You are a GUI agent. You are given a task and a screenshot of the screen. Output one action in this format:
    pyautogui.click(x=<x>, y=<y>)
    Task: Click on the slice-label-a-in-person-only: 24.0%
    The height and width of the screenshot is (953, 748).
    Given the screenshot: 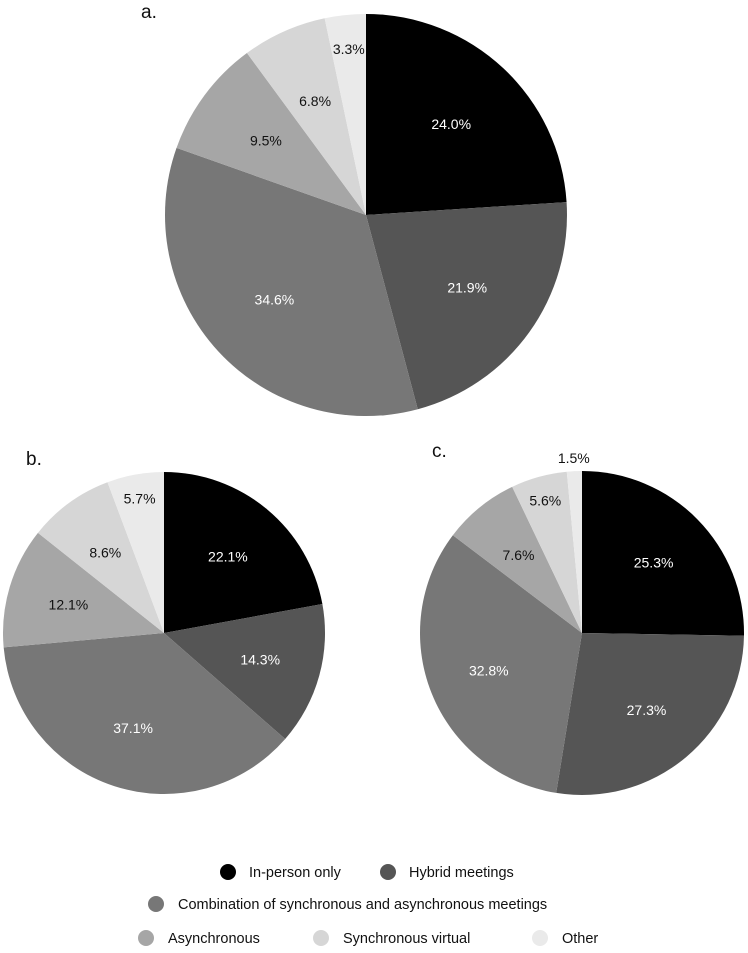 What is the action you would take?
    pyautogui.click(x=451, y=124)
    